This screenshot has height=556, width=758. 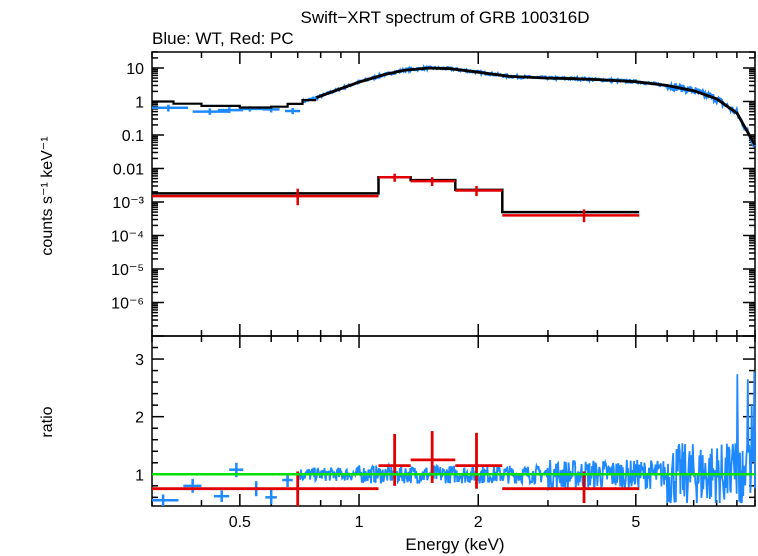 I want to click on x-axis-label: Energy (keV), so click(x=454, y=544).